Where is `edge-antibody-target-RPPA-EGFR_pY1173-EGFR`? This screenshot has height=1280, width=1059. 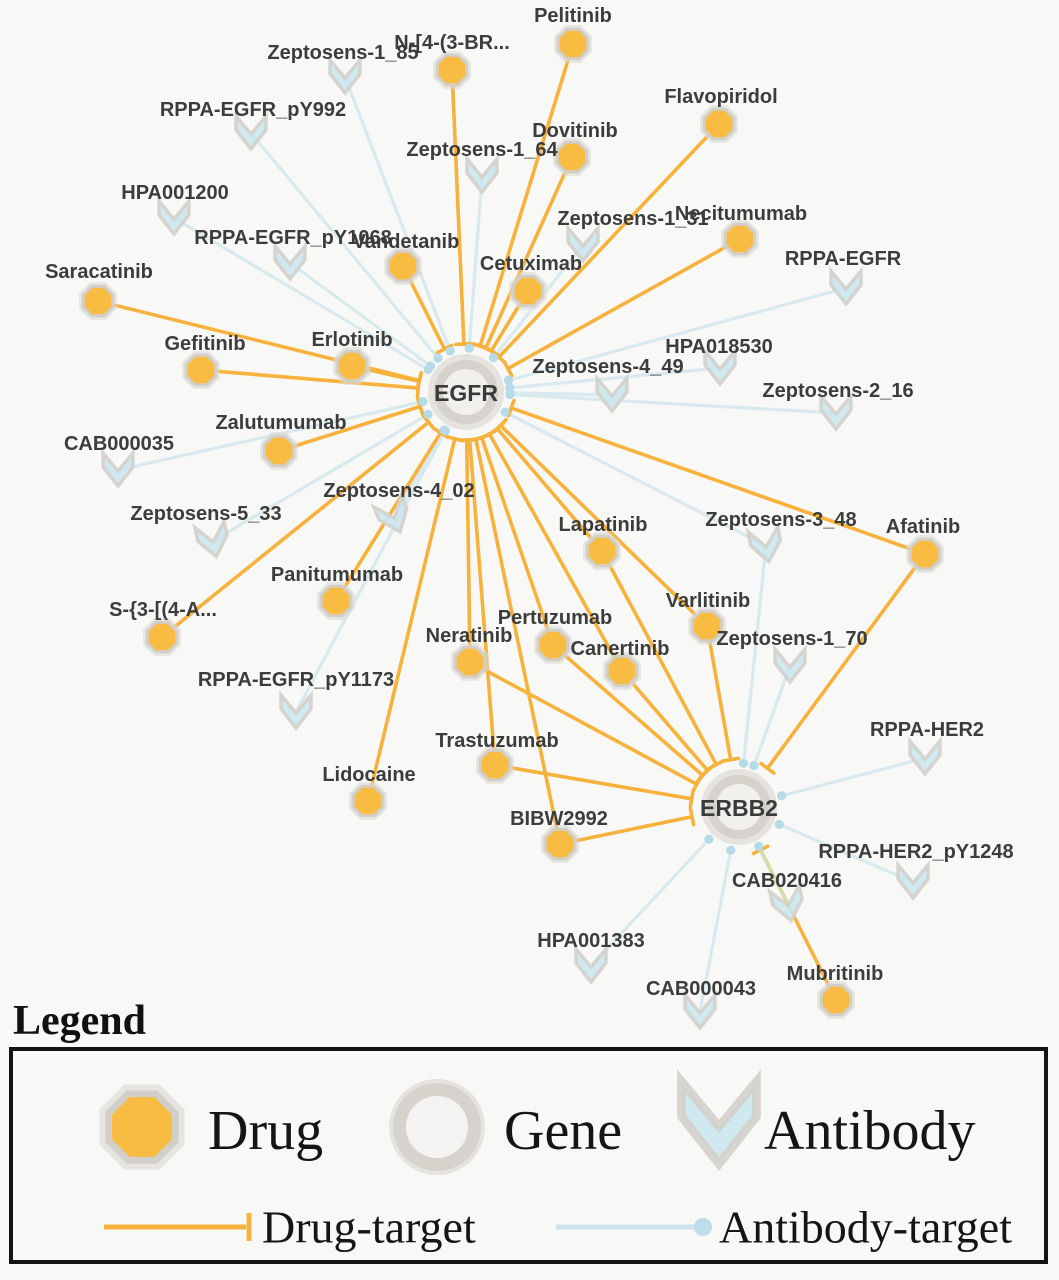
edge-antibody-target-RPPA-EGFR_pY1173-EGFR is located at coordinates (370, 571).